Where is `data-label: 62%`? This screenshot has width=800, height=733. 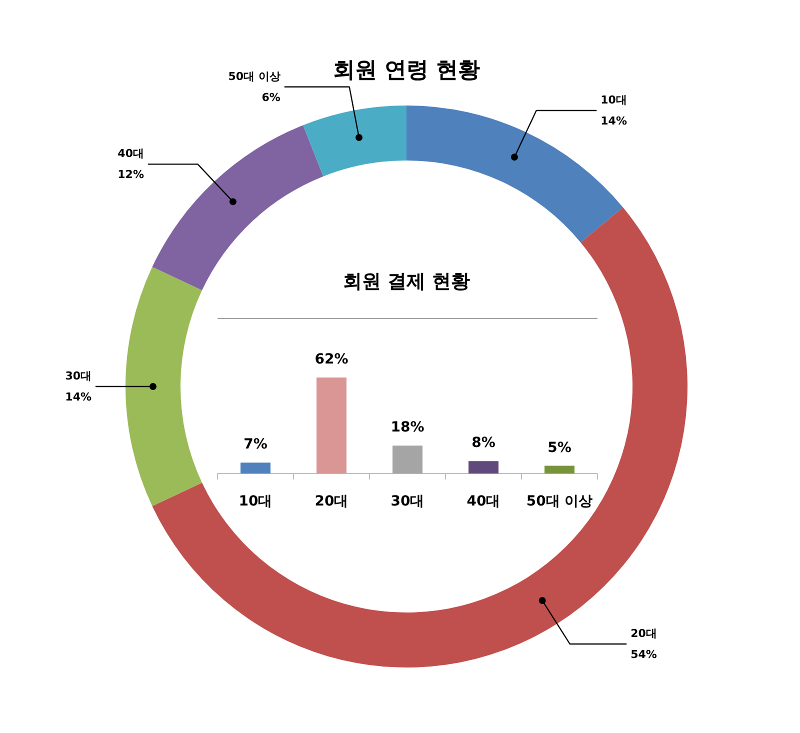 data-label: 62% is located at coordinates (331, 360).